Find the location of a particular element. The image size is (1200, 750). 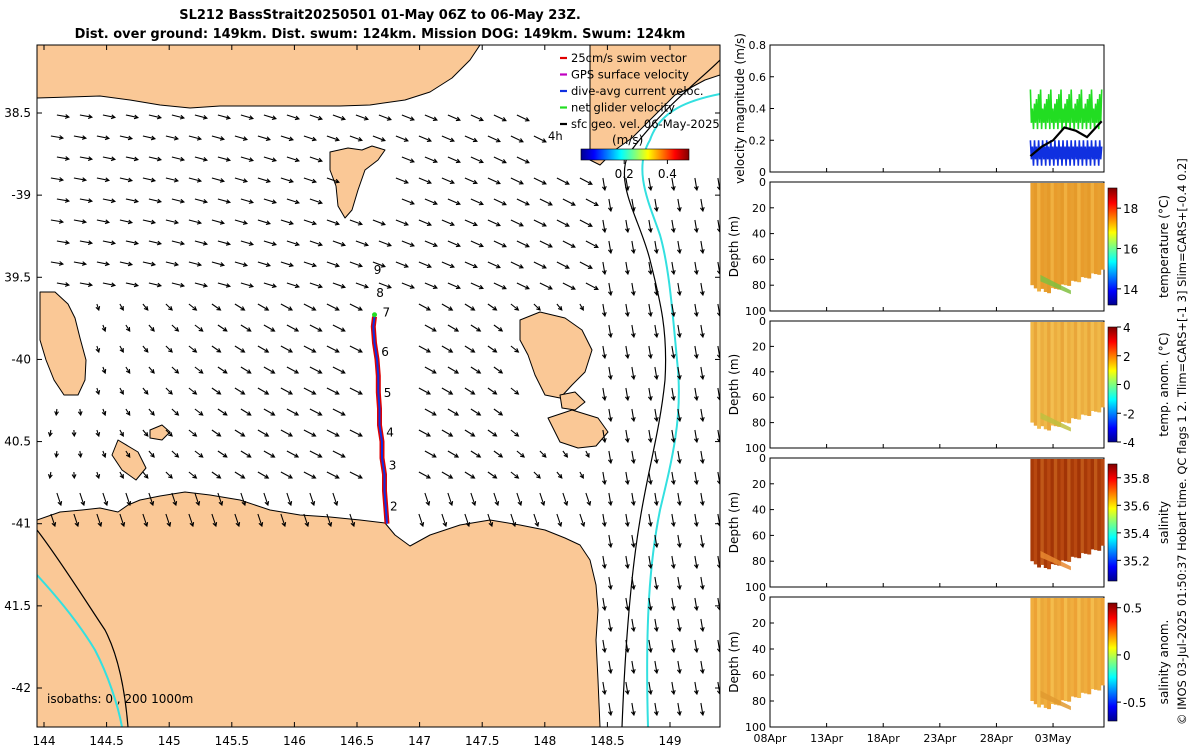

land-hunter-island is located at coordinates (160, 432).